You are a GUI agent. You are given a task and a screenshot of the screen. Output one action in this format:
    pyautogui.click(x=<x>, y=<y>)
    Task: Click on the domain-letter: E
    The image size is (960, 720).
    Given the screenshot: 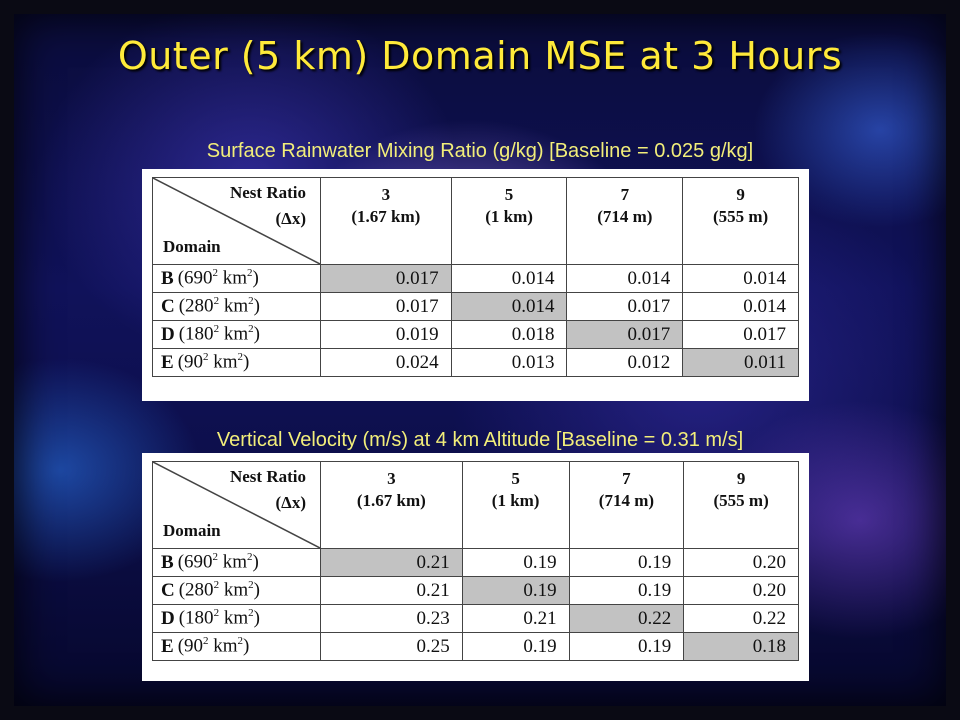 What is the action you would take?
    pyautogui.click(x=167, y=362)
    